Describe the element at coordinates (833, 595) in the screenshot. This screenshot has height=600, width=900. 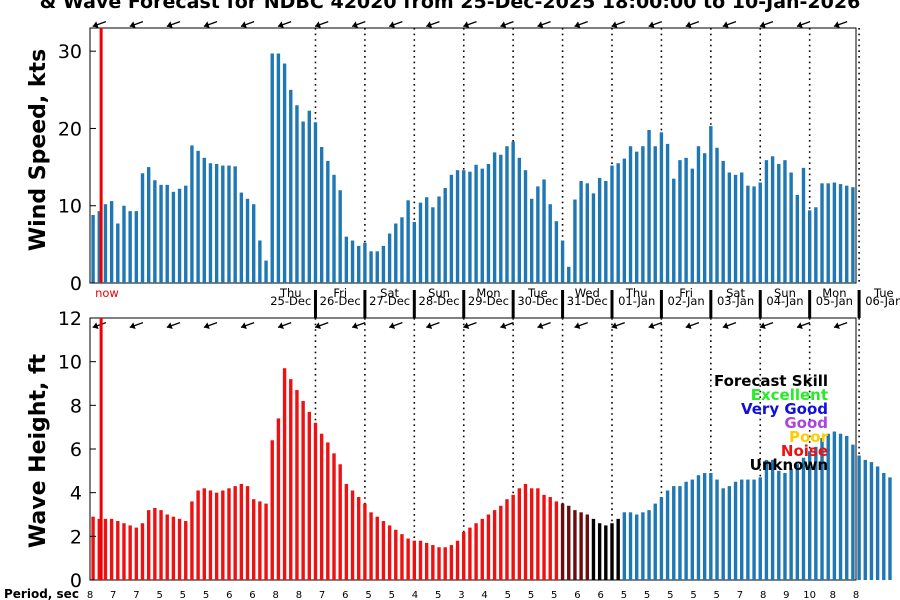
I see `period-tick-label: 8` at that location.